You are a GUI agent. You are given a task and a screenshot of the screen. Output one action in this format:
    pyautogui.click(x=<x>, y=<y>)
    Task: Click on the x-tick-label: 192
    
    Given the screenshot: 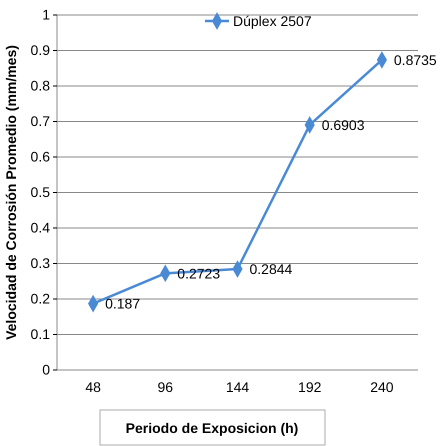 What is the action you would take?
    pyautogui.click(x=310, y=386)
    